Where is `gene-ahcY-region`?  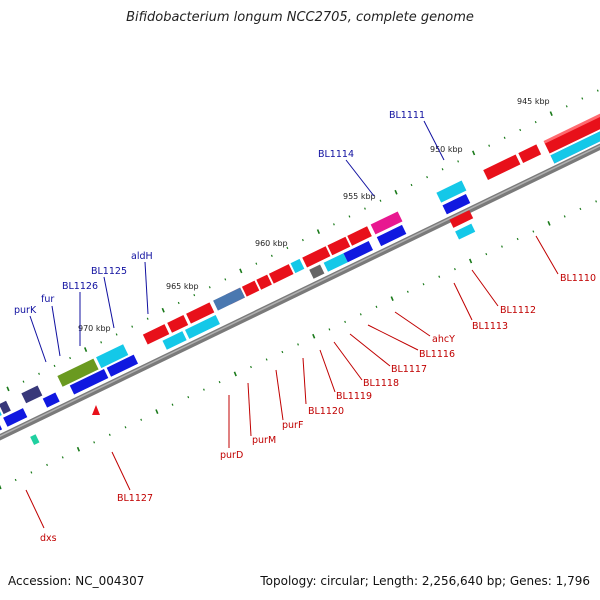
gene-ahcY-region is located at coordinates (512, 162).